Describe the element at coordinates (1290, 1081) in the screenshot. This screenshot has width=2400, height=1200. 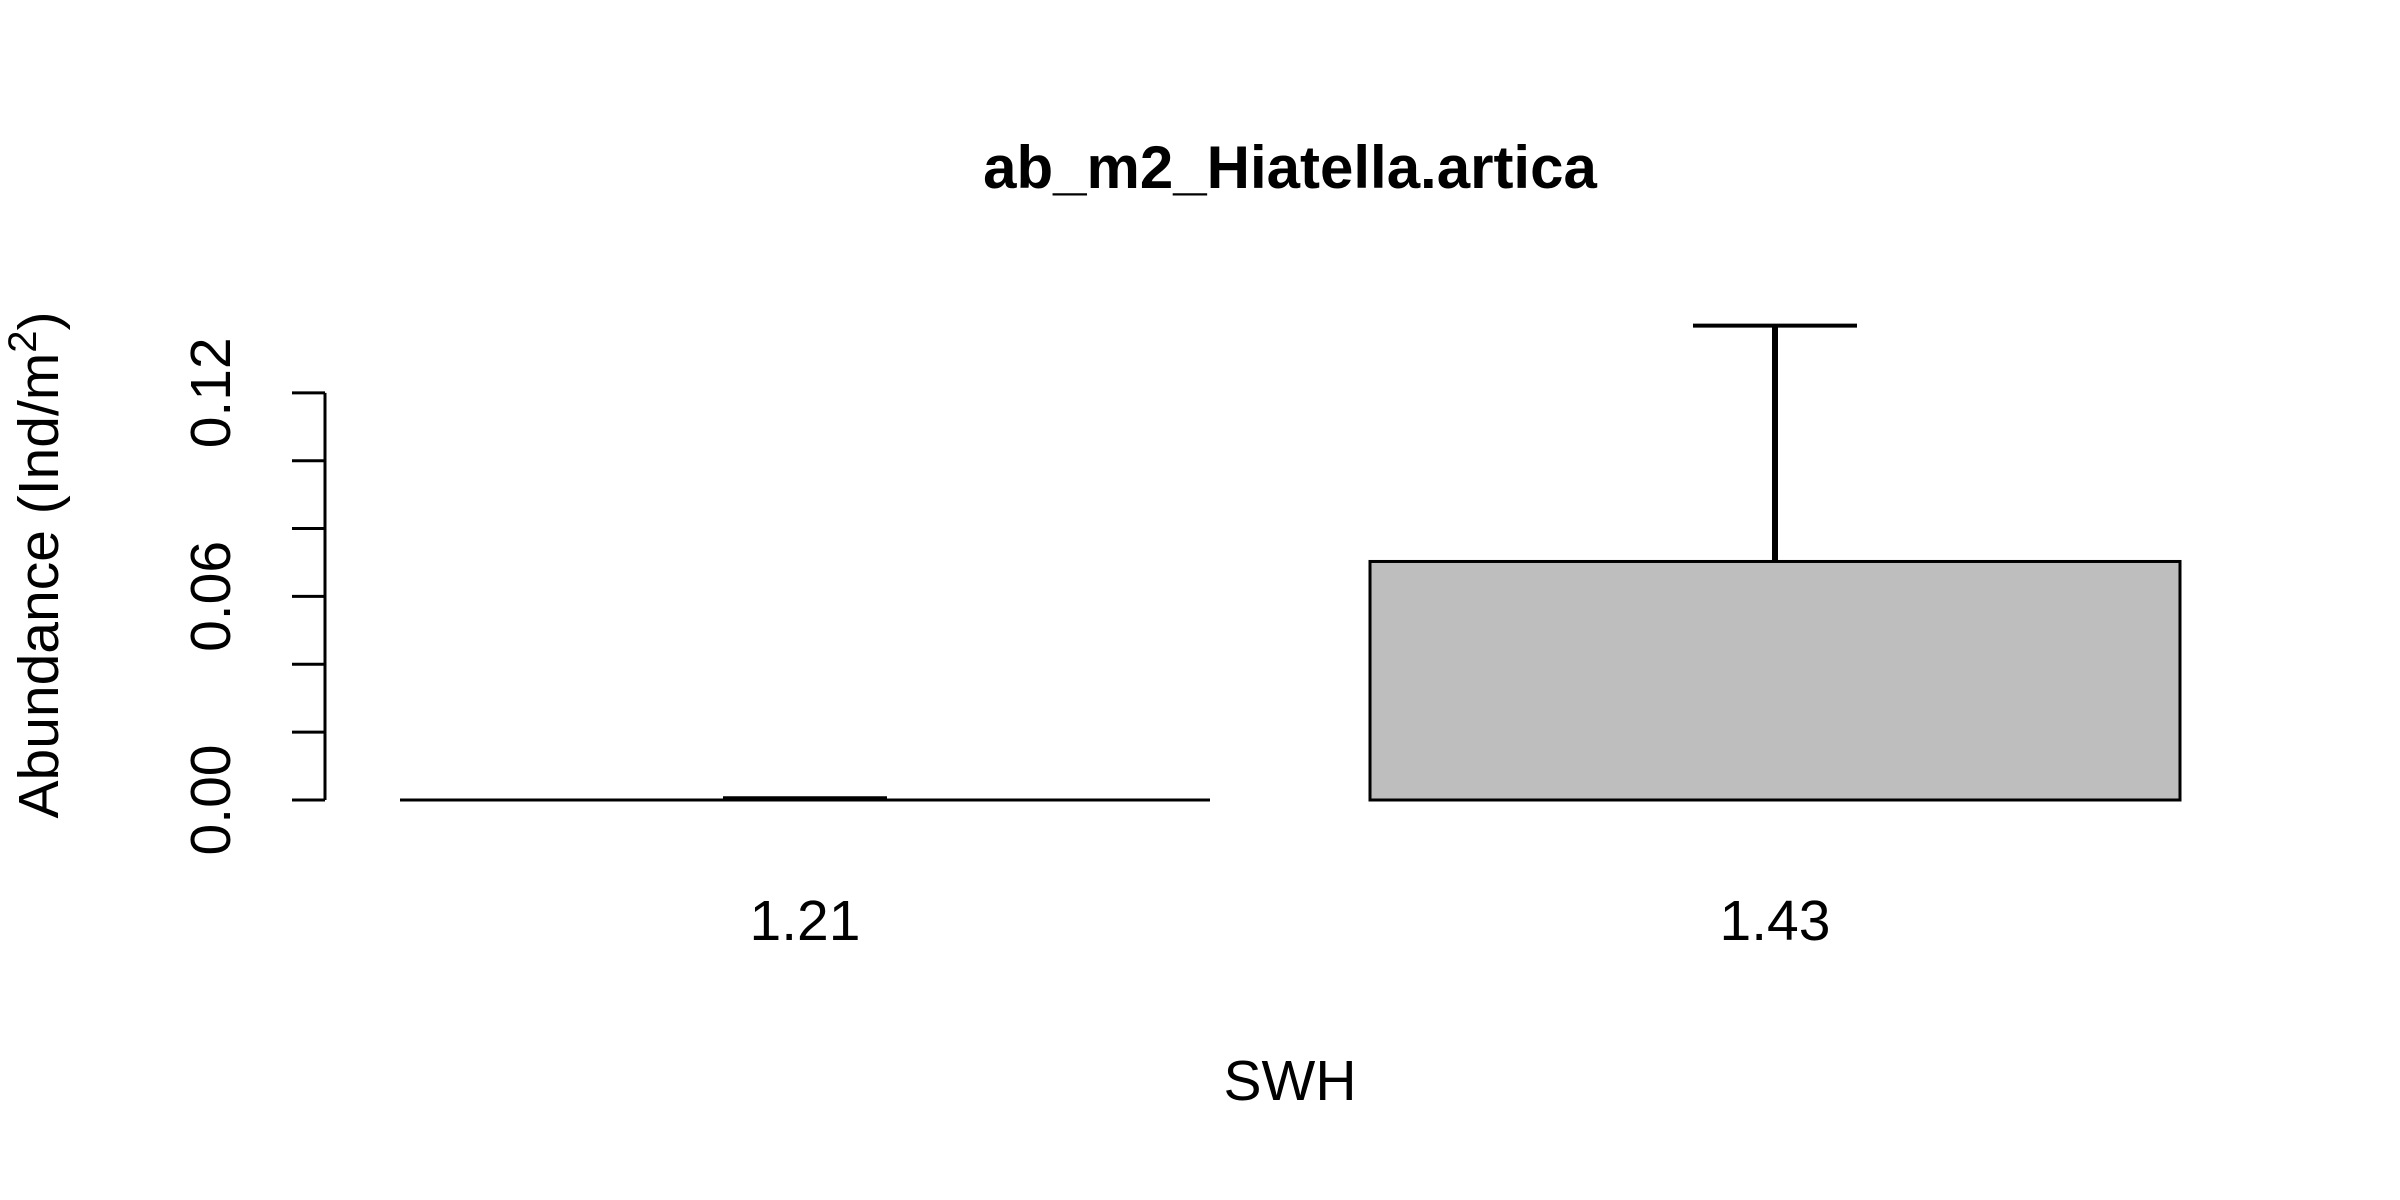
I see `x-axis-label: SWH` at that location.